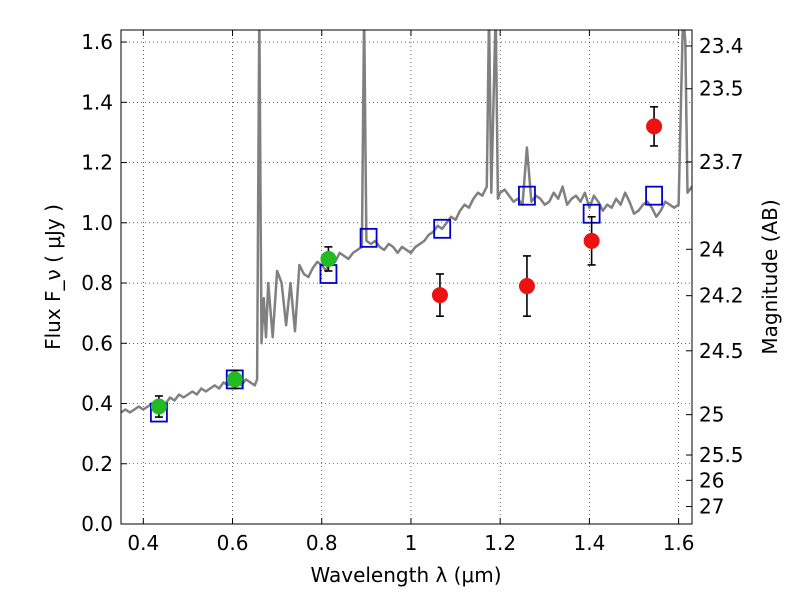 The height and width of the screenshot is (600, 800). I want to click on y-tick-label: 0.6, so click(97, 343).